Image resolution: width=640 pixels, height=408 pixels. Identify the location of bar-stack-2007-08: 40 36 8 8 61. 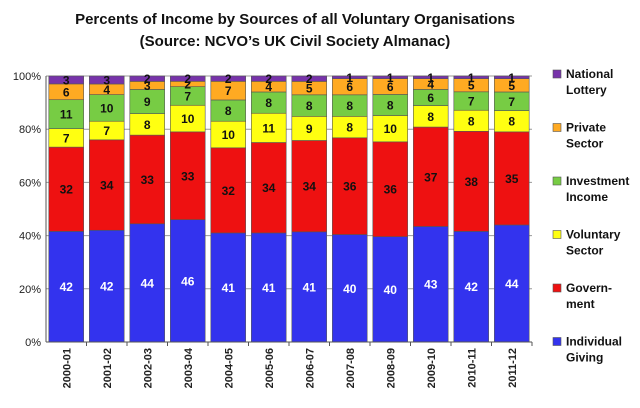
(349, 206).